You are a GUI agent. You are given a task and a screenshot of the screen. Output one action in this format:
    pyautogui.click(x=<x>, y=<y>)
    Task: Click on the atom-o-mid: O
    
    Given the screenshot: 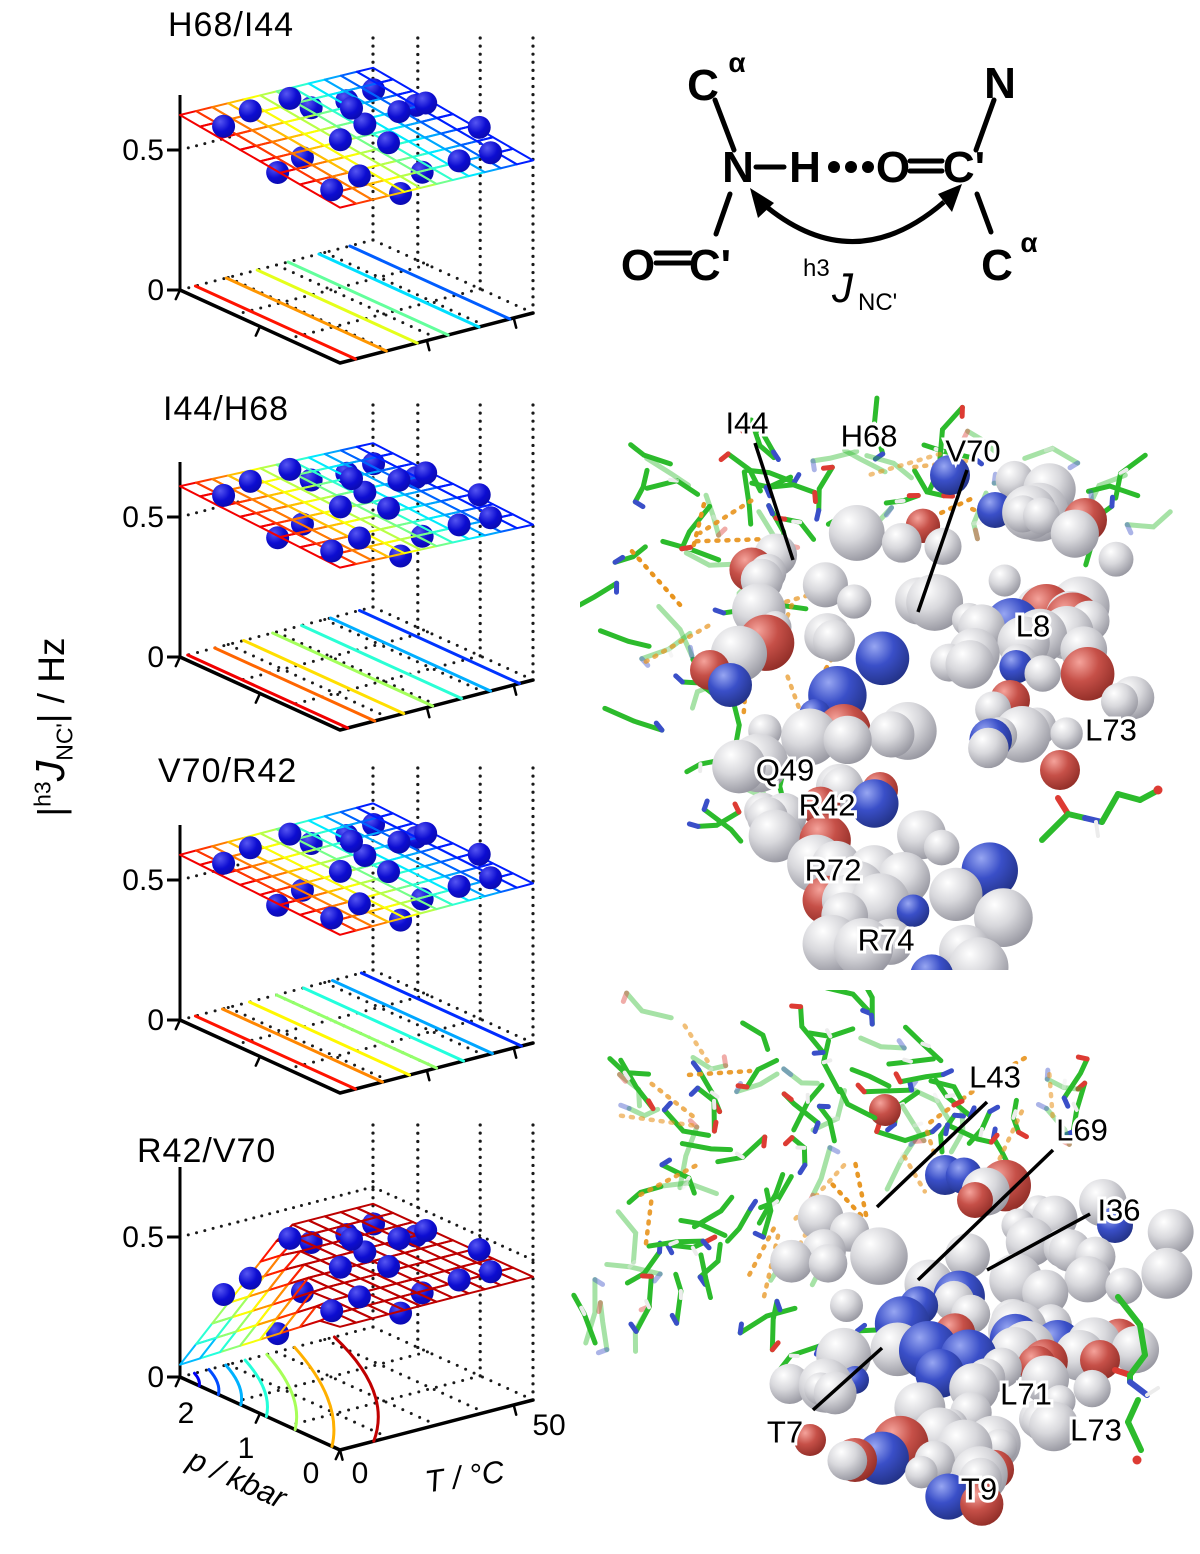 What is the action you would take?
    pyautogui.click(x=893, y=167)
    